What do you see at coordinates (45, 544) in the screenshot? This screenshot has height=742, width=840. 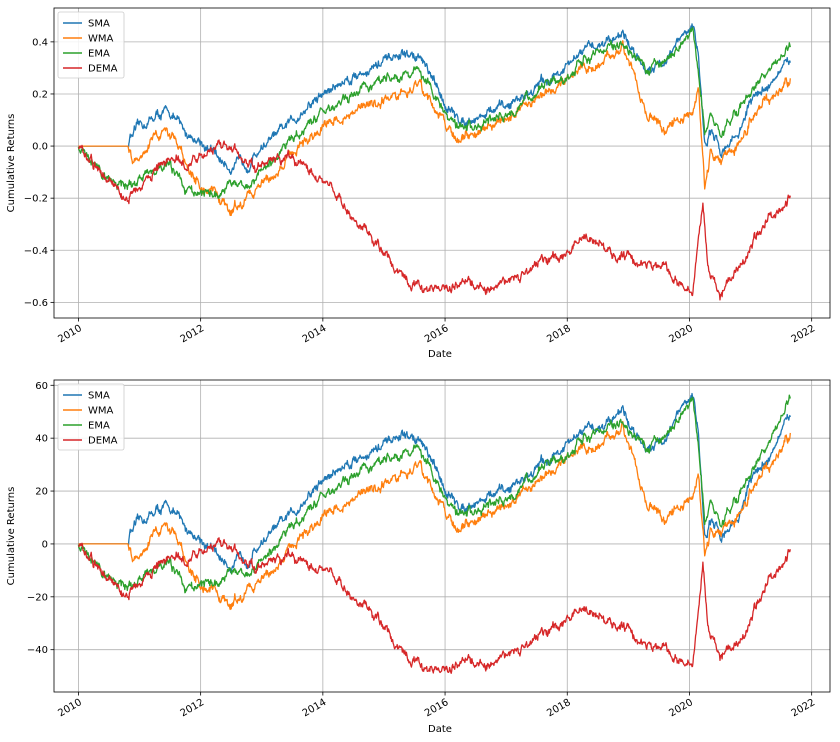 I see `y-tick-label: 0` at bounding box center [45, 544].